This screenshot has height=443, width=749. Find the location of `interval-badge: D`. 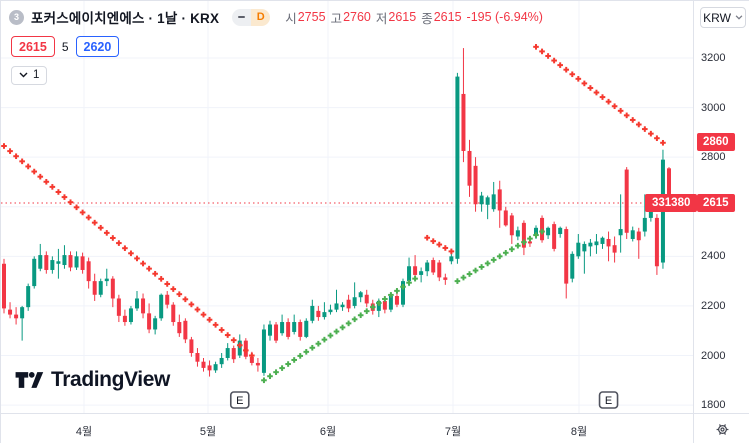

interval-badge: D is located at coordinates (261, 17).